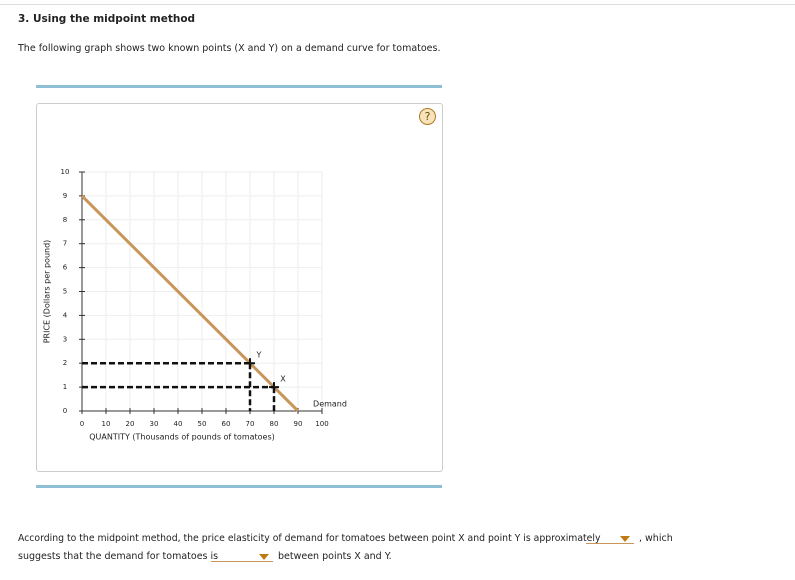  I want to click on question-text: , which, so click(656, 538).